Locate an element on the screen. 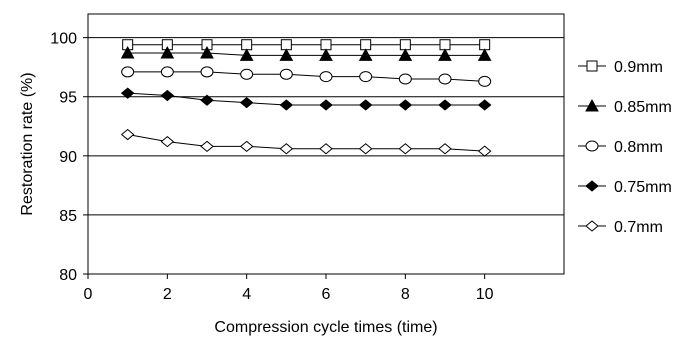  x-tick-label: 8 is located at coordinates (405, 294).